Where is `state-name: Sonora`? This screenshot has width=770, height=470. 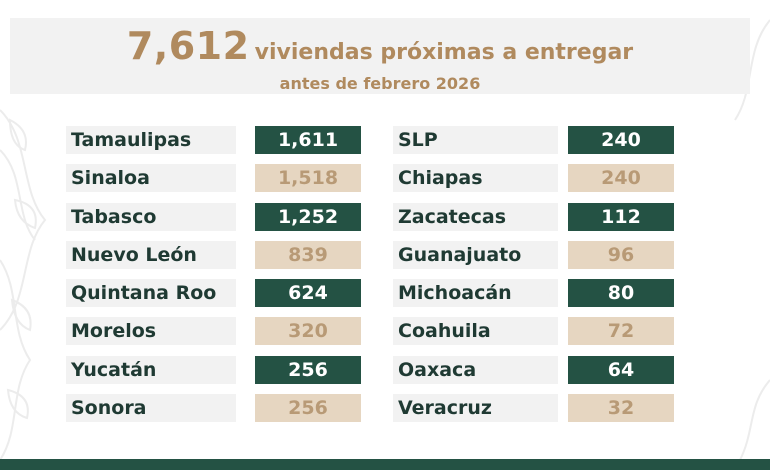 state-name: Sonora is located at coordinates (151, 408).